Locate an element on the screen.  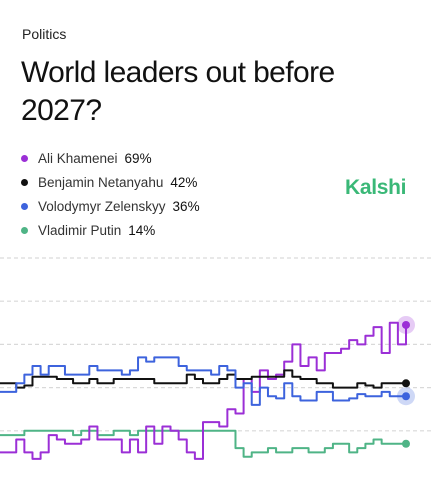
legend-series-value: 14% is located at coordinates (142, 230).